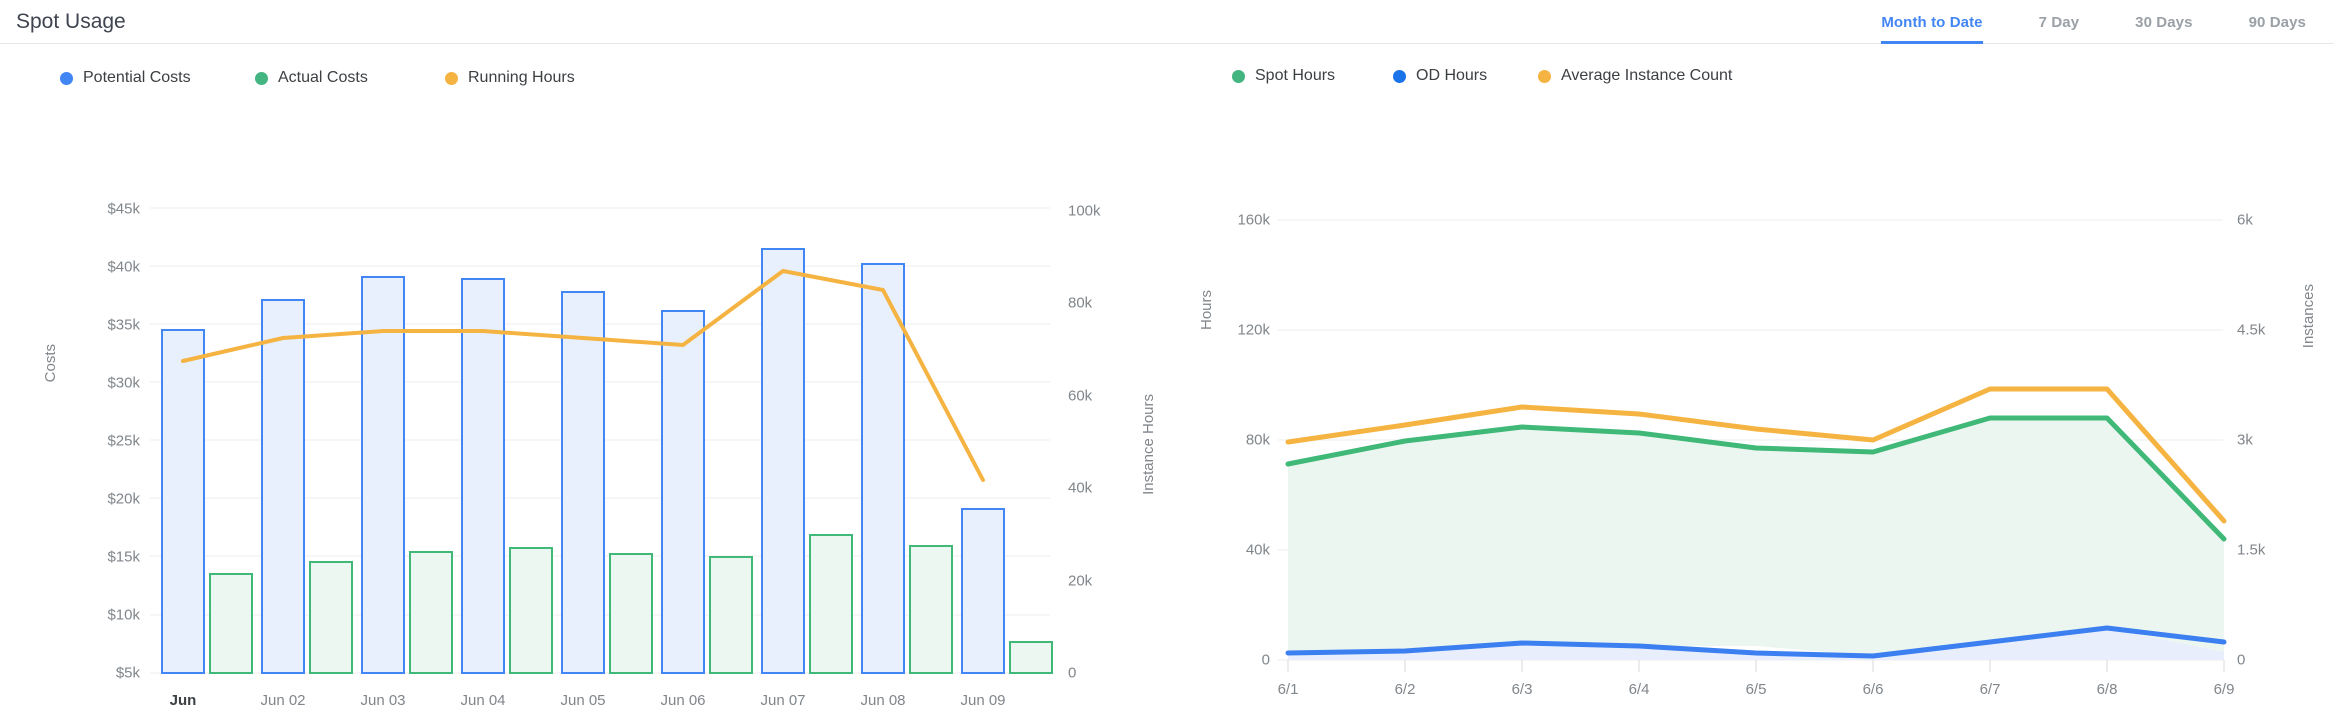 This screenshot has width=2334, height=709. Describe the element at coordinates (1148, 444) in the screenshot. I see `left-chart-y2-axis-label: Instance Hours` at that location.